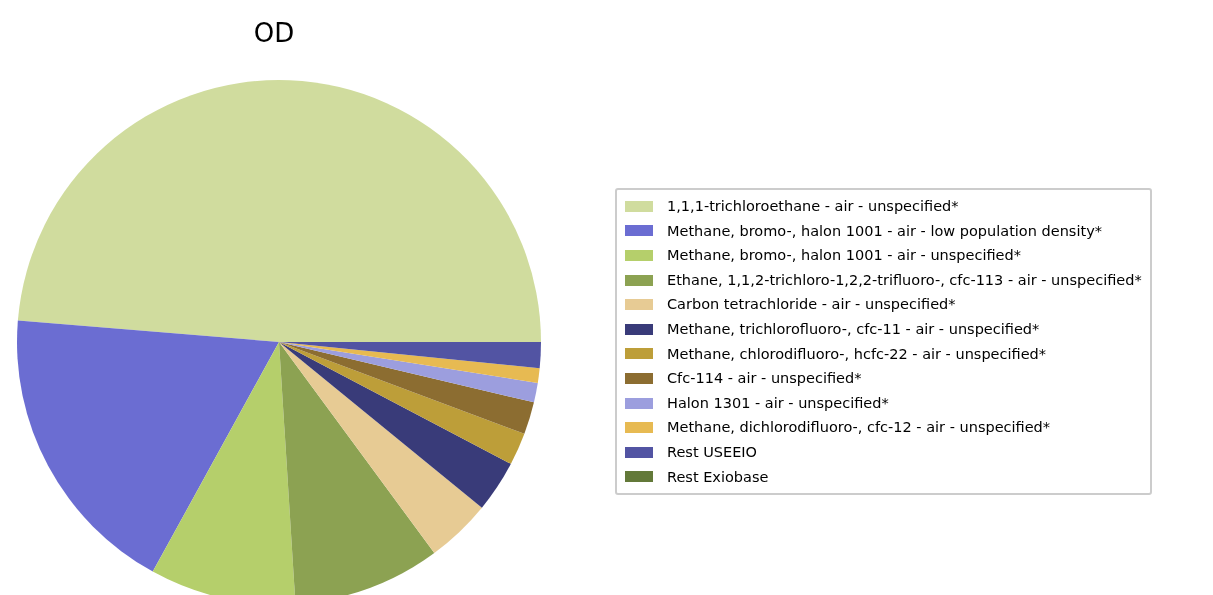 This screenshot has height=595, width=1213. What do you see at coordinates (778, 403) in the screenshot?
I see `legend-label: Halon 1301 - air - unspecified*` at bounding box center [778, 403].